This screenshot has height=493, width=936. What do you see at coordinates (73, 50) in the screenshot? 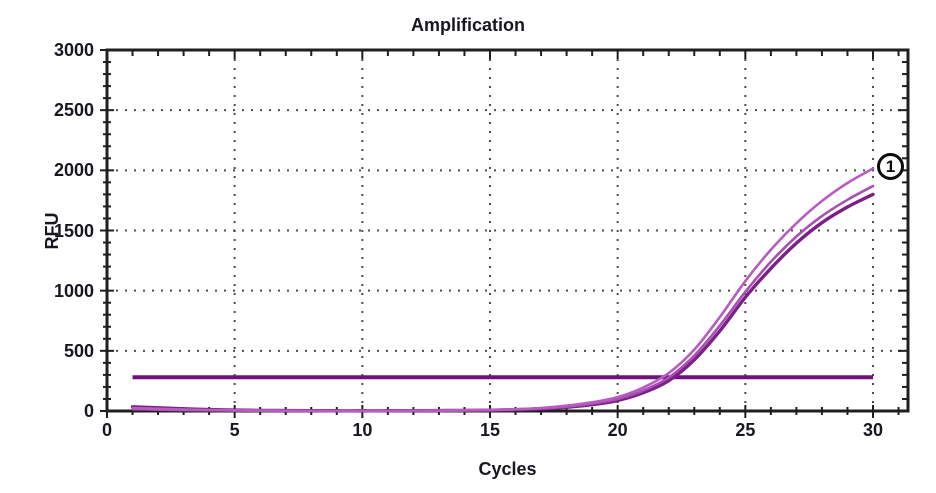
I see `y-tick-label: 3000` at bounding box center [73, 50].